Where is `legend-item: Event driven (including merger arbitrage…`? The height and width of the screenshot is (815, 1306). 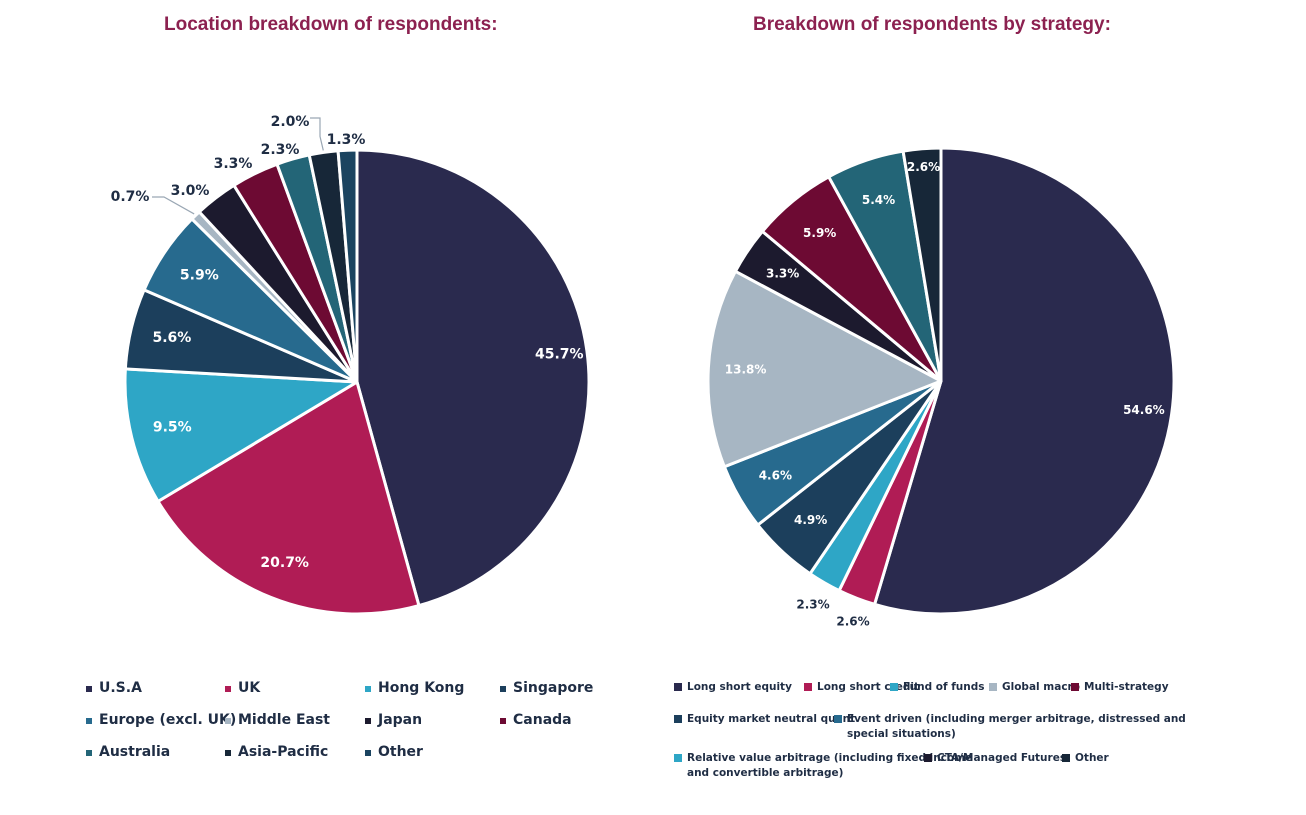 legend-item: Event driven (including merger arbitrage… is located at coordinates (1010, 727).